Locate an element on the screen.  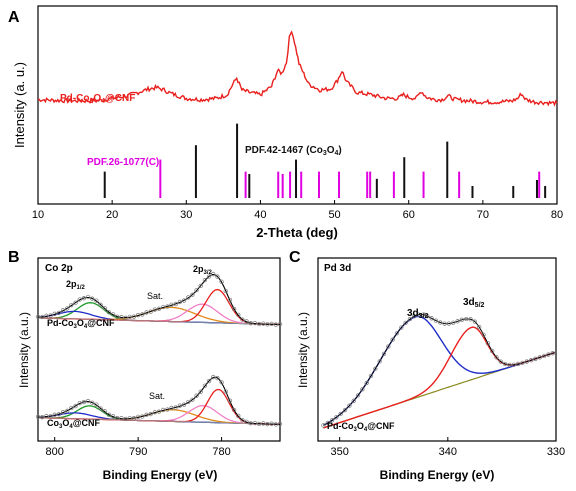
panel-b-xtick-label: 800 is located at coordinates (55, 452).